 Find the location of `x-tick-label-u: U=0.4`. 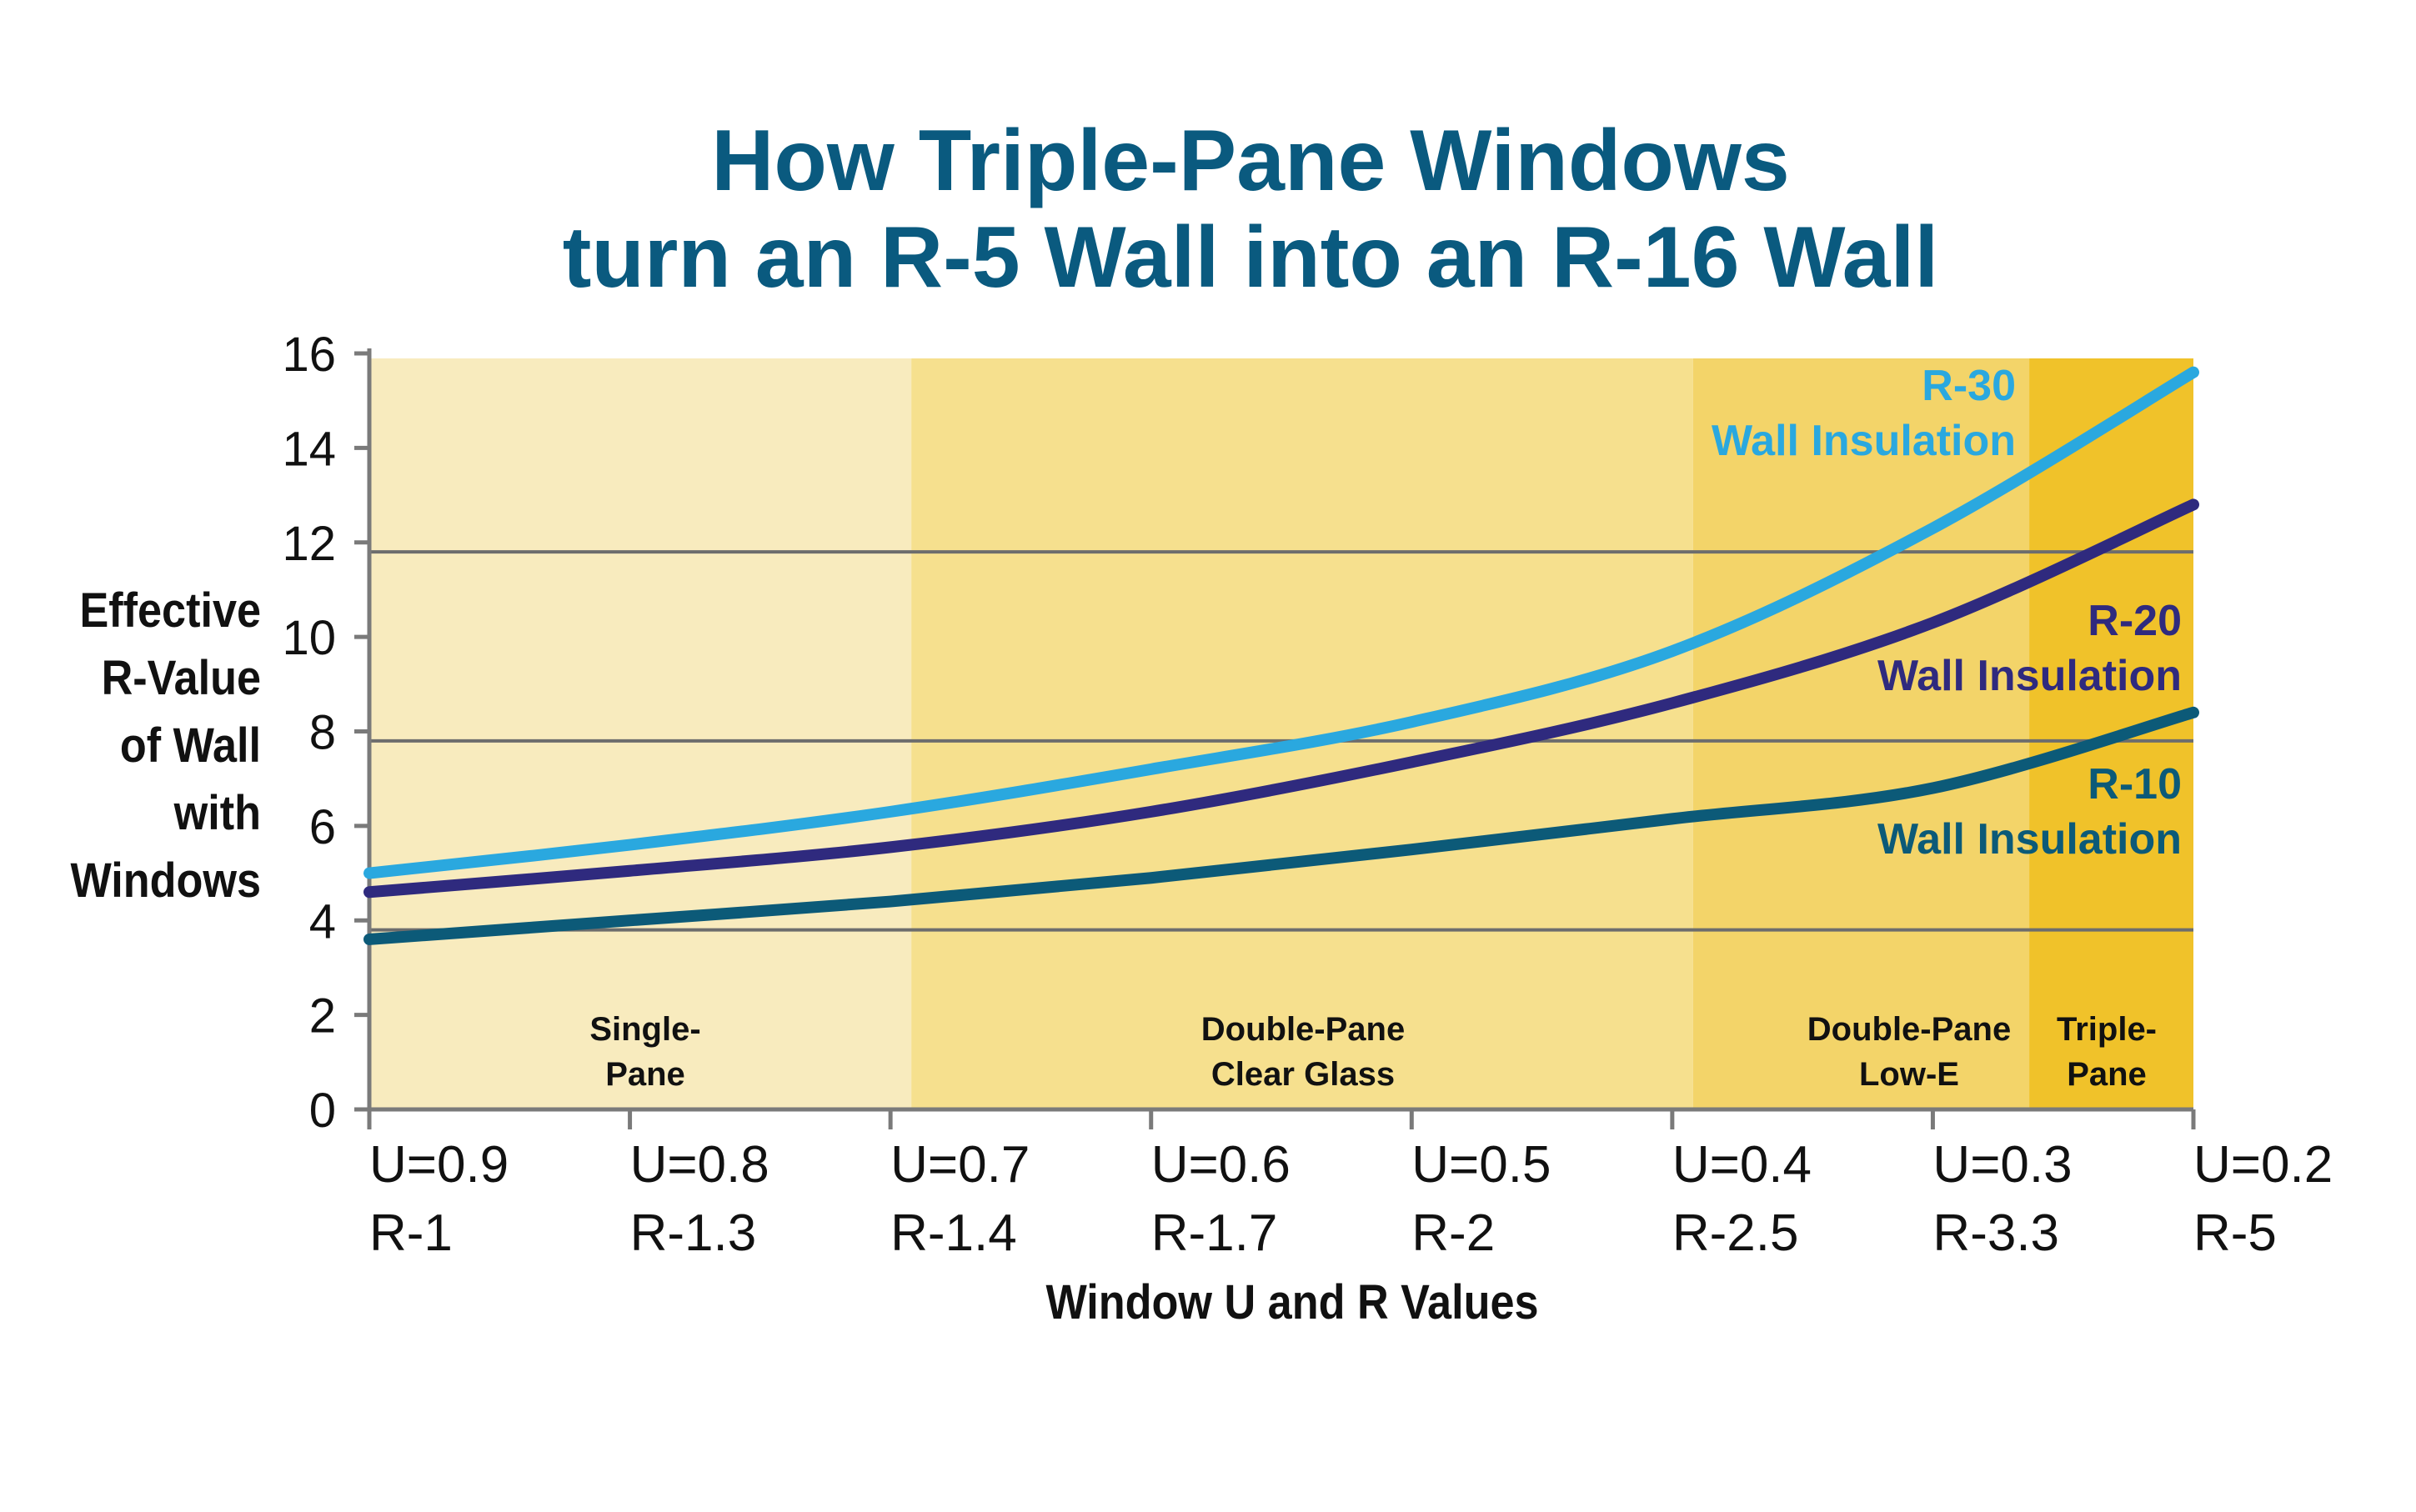

x-tick-label-u: U=0.4 is located at coordinates (1742, 1165).